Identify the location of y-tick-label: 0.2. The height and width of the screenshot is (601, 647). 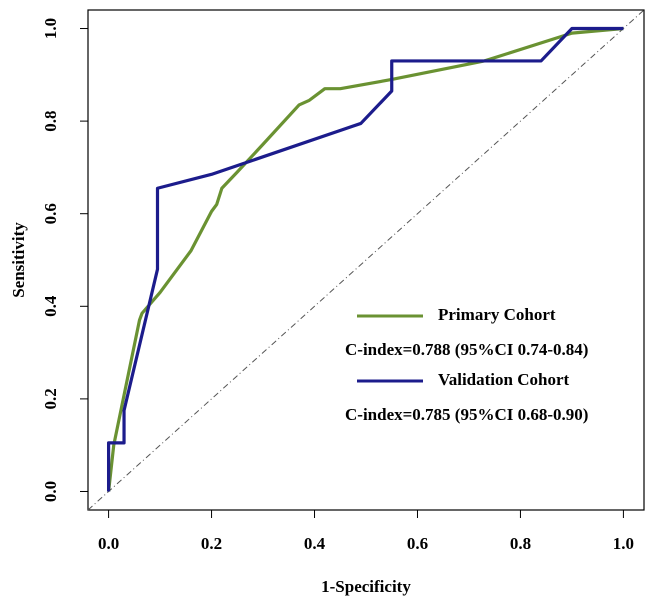
(50, 398).